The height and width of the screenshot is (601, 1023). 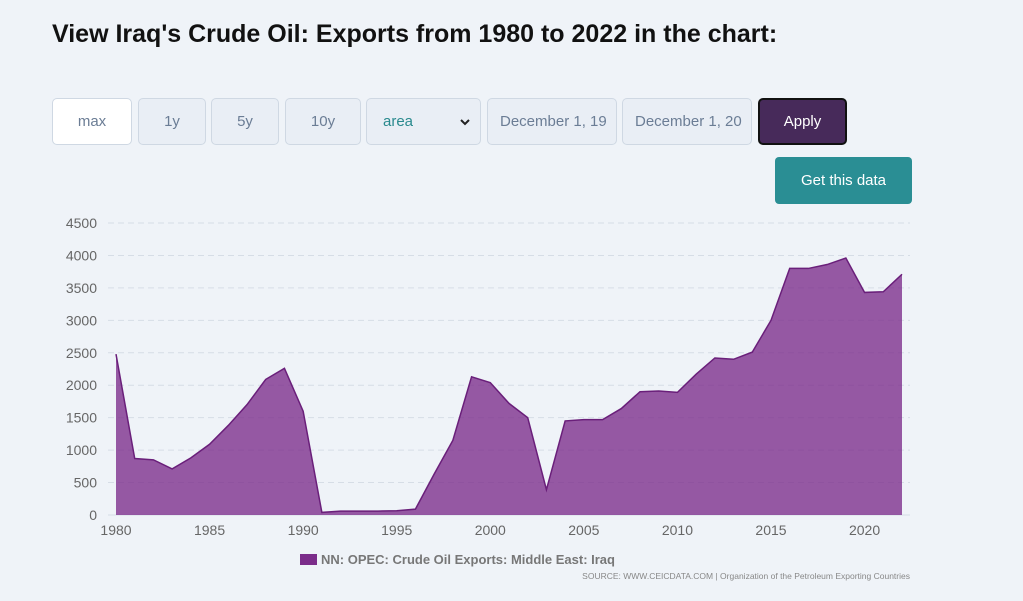 What do you see at coordinates (93, 515) in the screenshot?
I see `y-tick-label: 0` at bounding box center [93, 515].